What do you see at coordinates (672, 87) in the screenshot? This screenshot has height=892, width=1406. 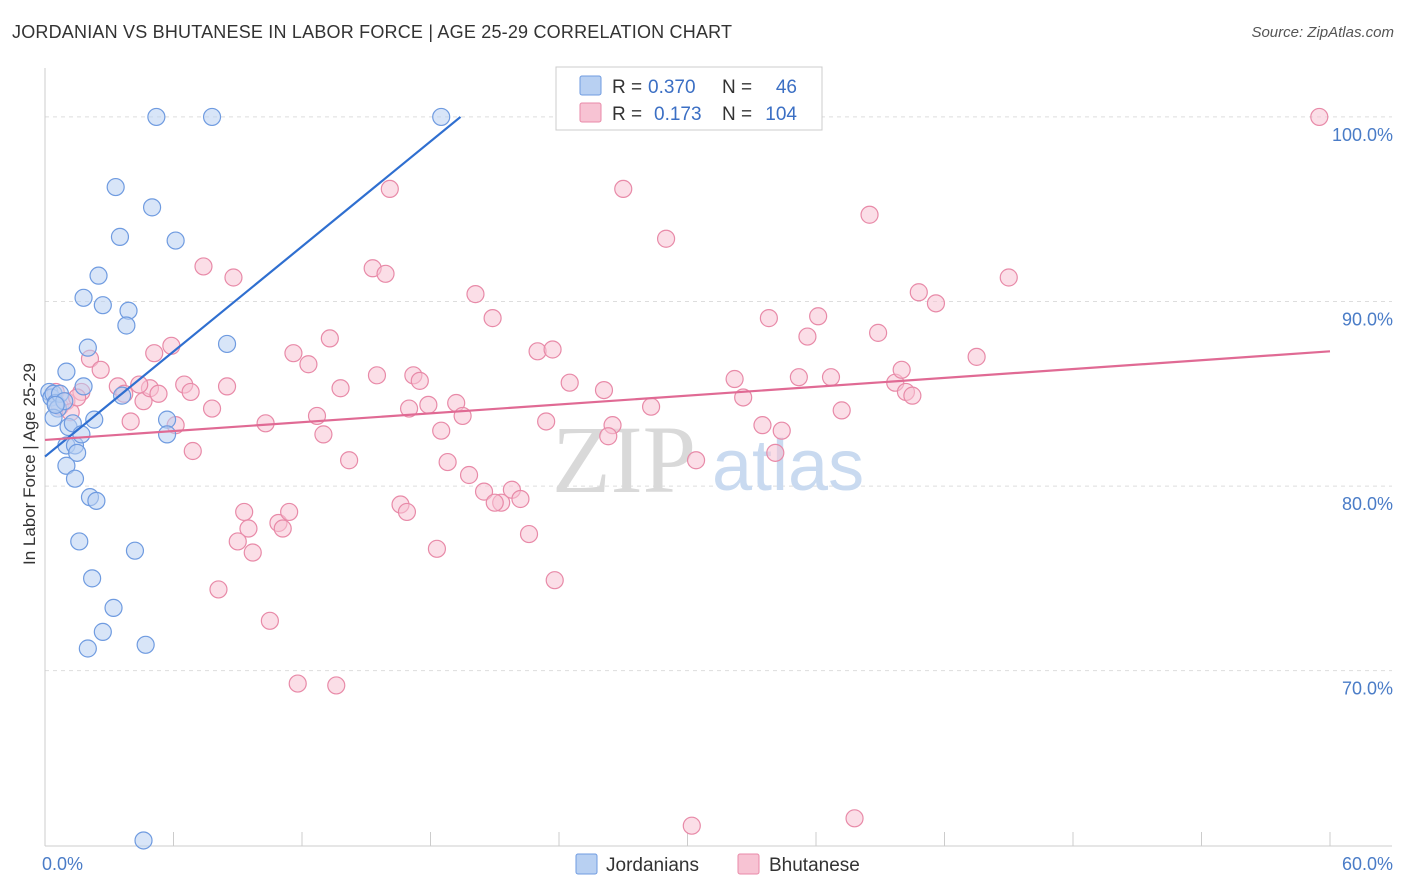 I see `legend-r-value-blue: 0.370` at bounding box center [672, 87].